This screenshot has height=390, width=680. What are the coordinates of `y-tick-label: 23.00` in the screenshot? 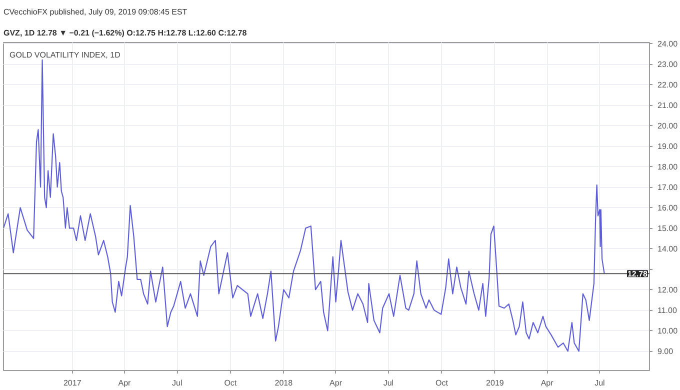 It's located at (668, 65).